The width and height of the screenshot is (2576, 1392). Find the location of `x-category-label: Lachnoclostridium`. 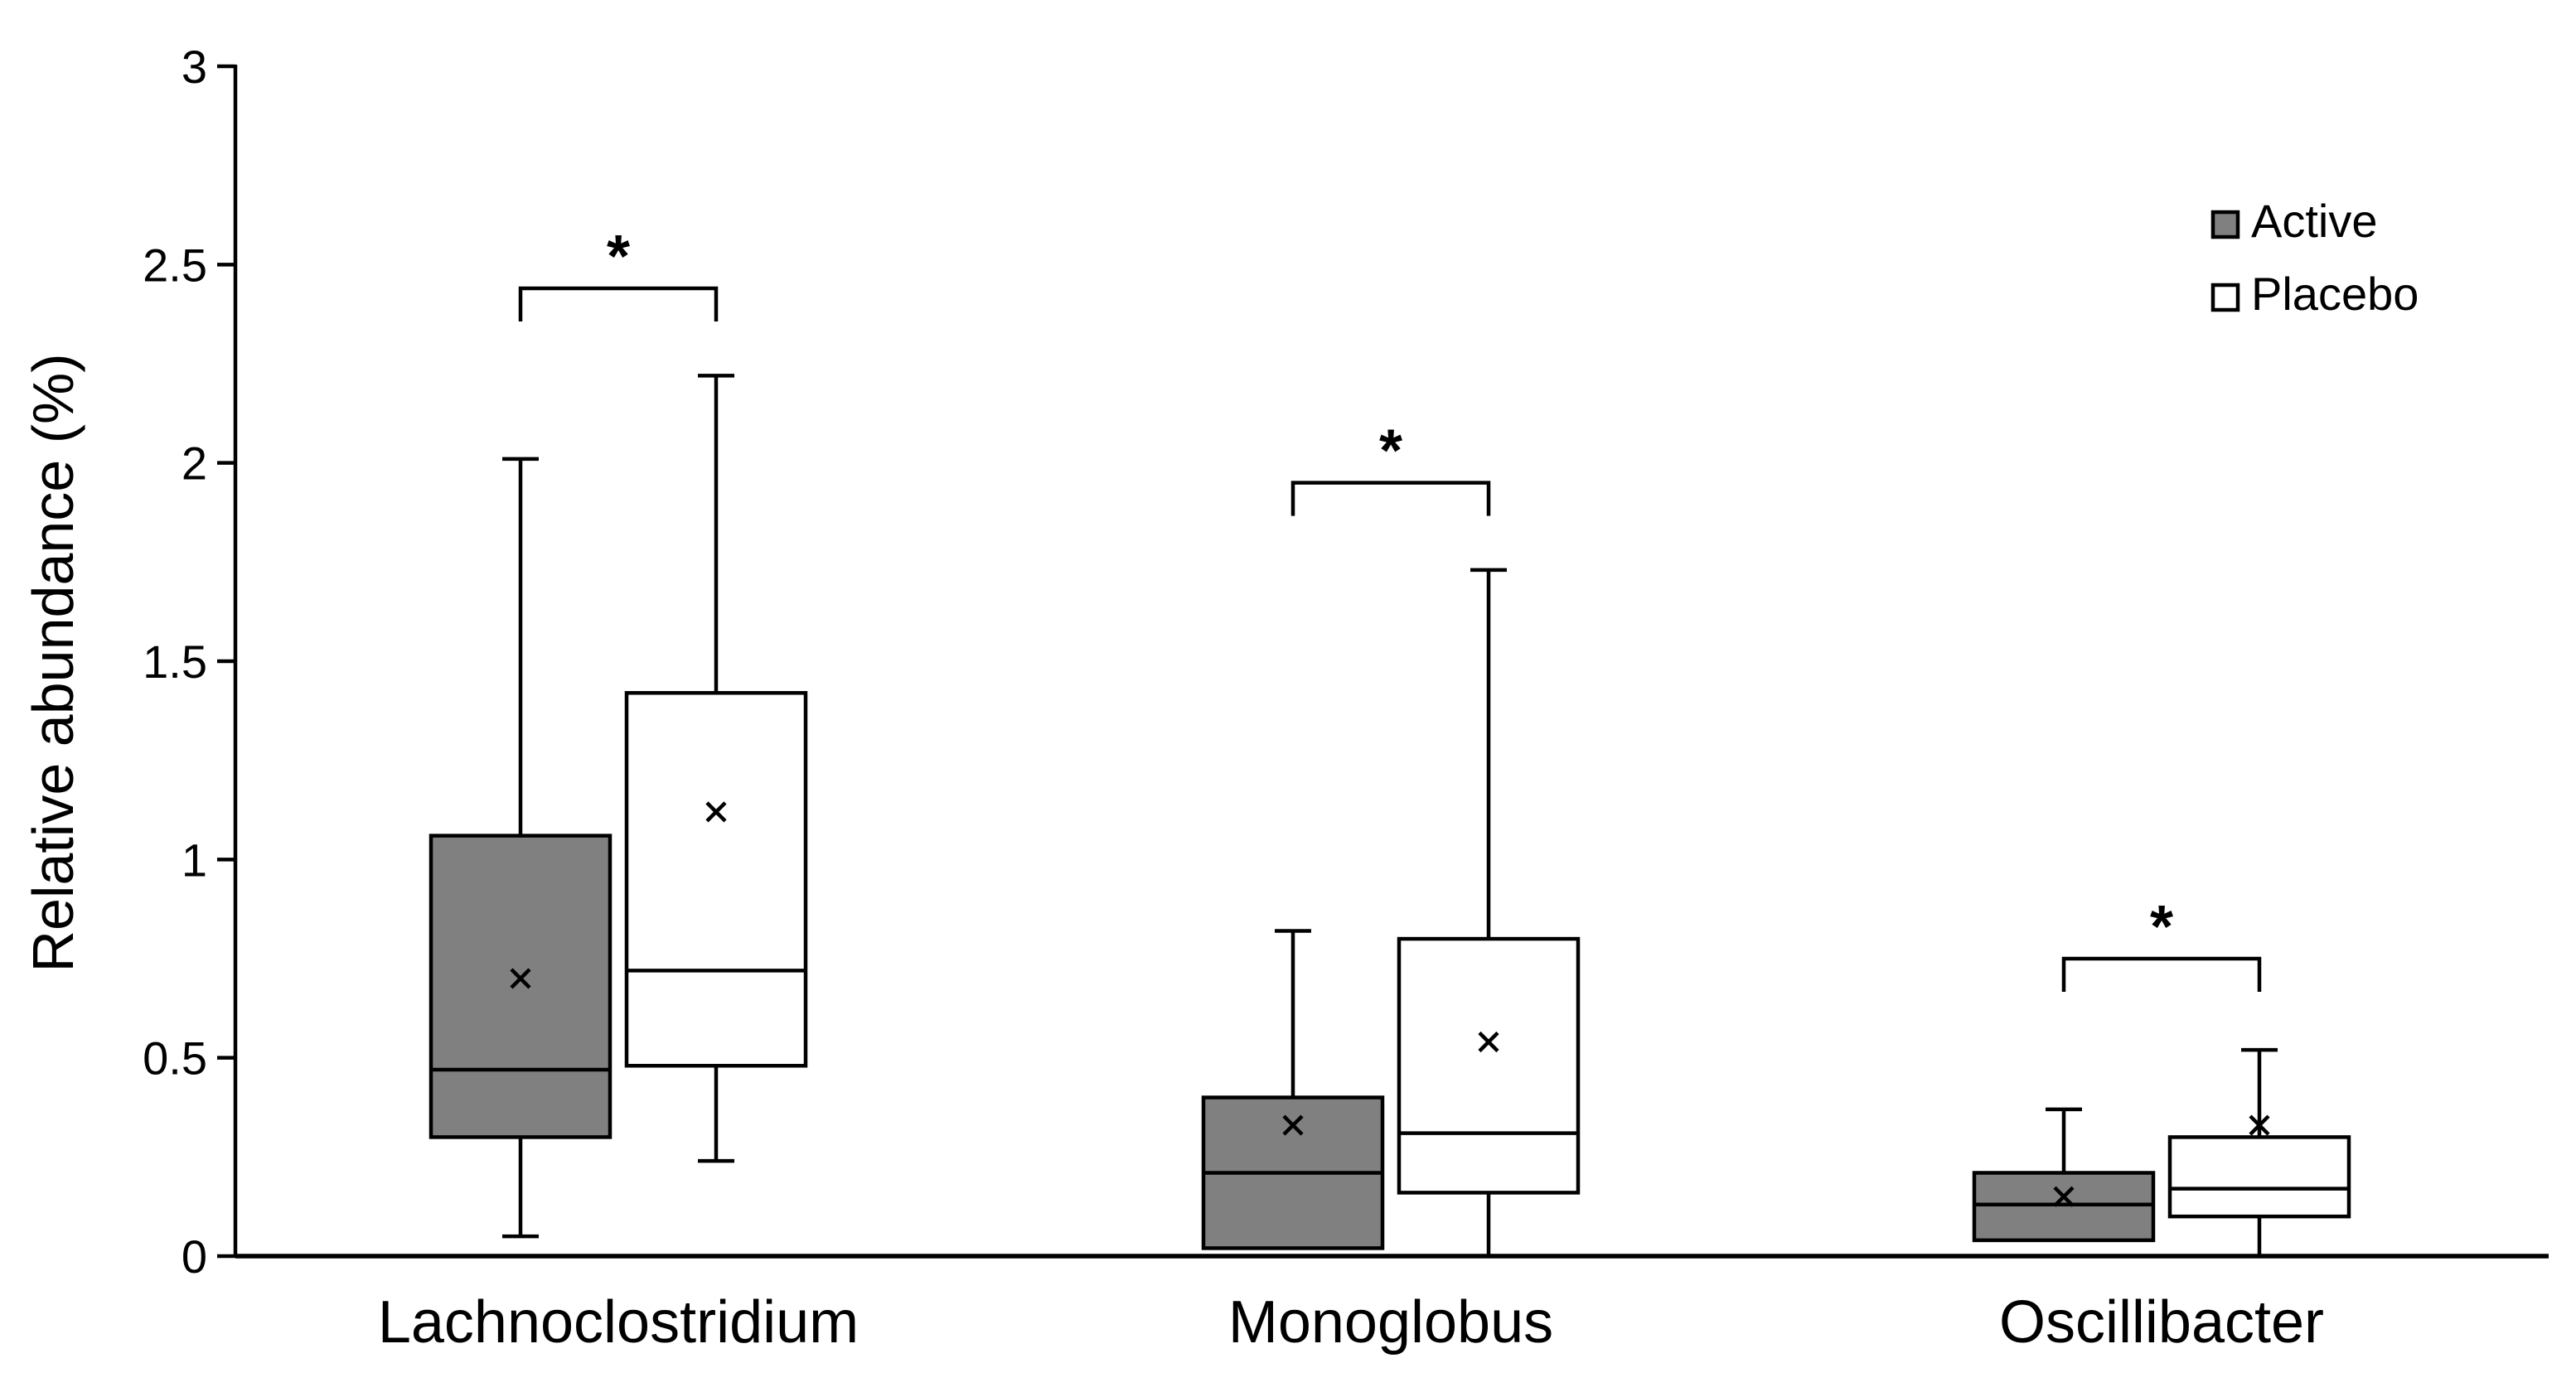

x-category-label: Lachnoclostridium is located at coordinates (618, 1322).